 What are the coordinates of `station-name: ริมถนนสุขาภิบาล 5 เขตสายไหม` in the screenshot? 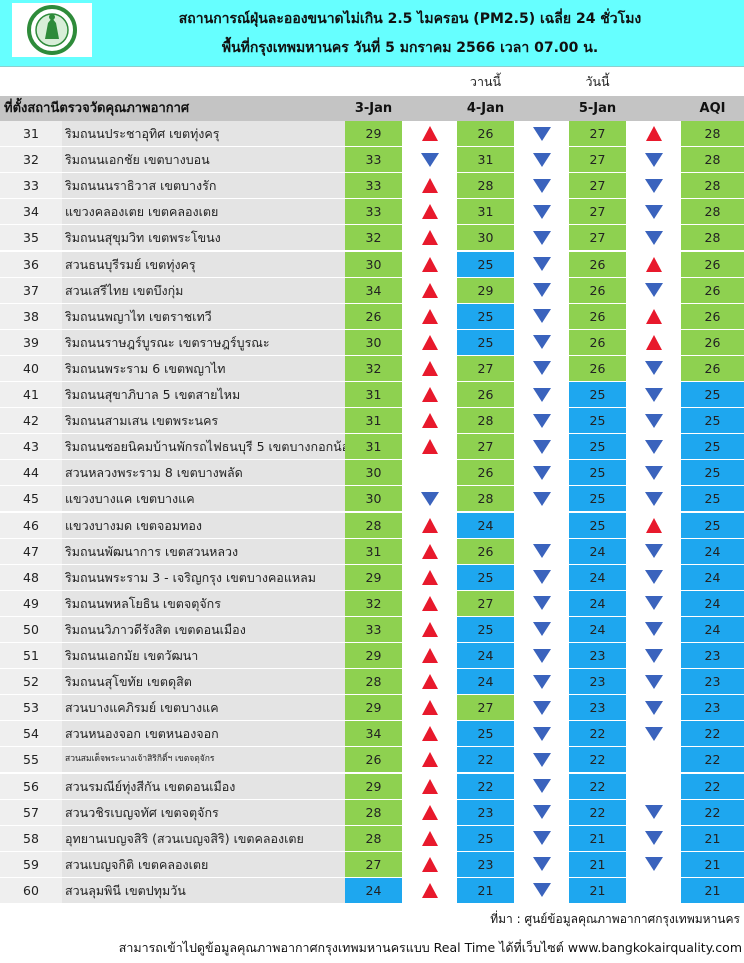 It's located at (203, 394).